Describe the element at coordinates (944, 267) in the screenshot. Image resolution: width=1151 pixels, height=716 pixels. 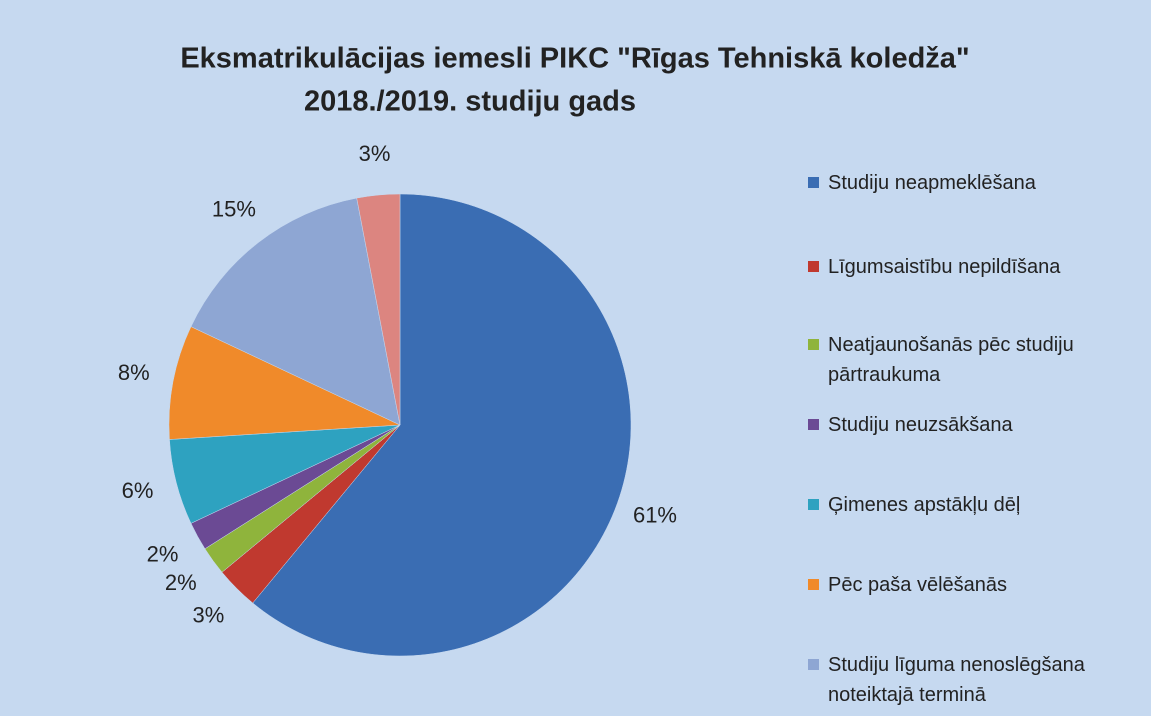
I see `legend-label: Līgumsaistību nepildīšana` at that location.